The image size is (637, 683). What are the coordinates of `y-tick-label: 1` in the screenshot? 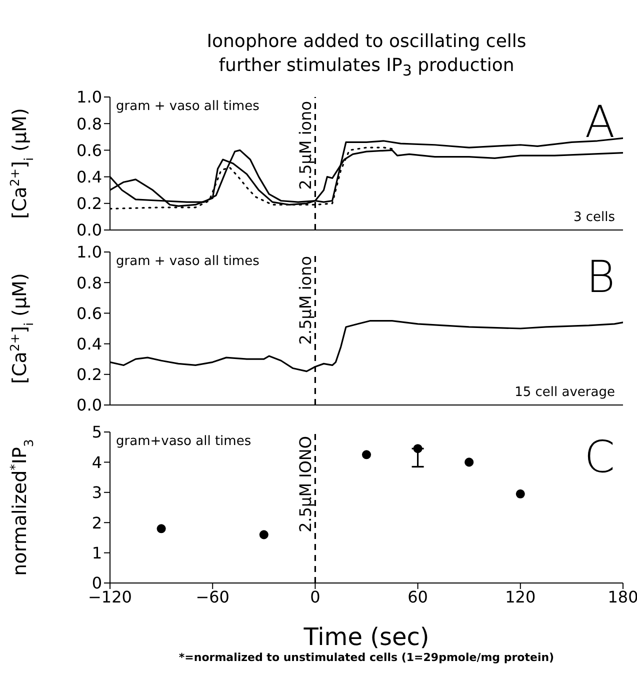 It's located at (97, 552).